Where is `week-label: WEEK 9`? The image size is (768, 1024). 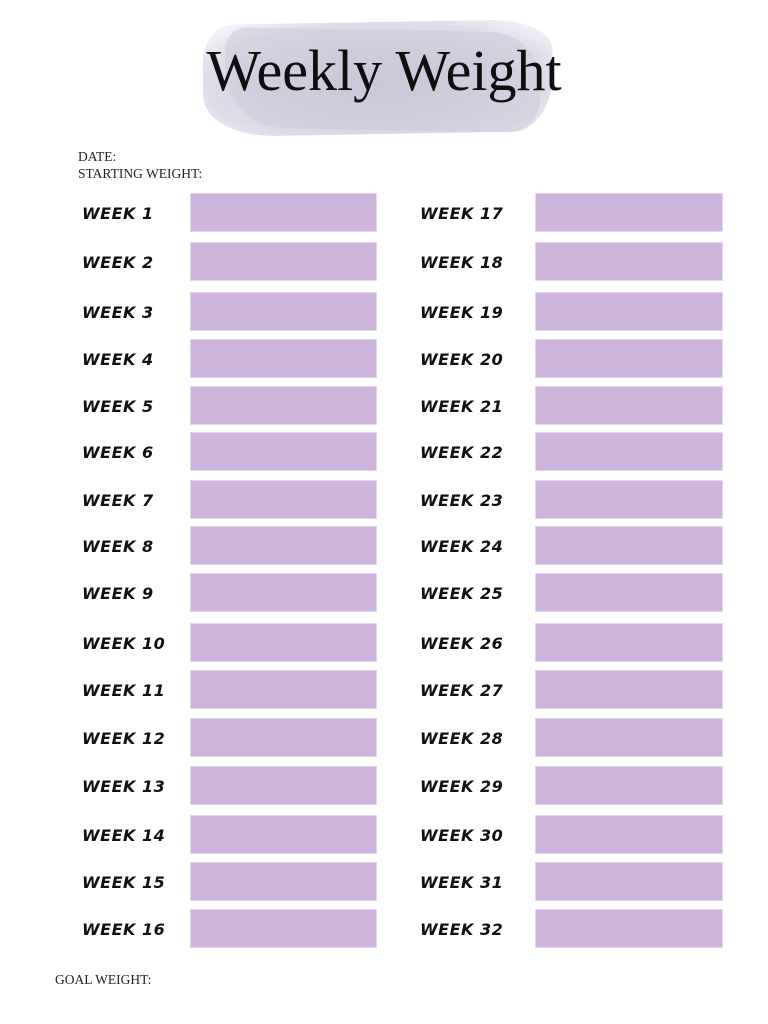 week-label: WEEK 9 is located at coordinates (118, 593).